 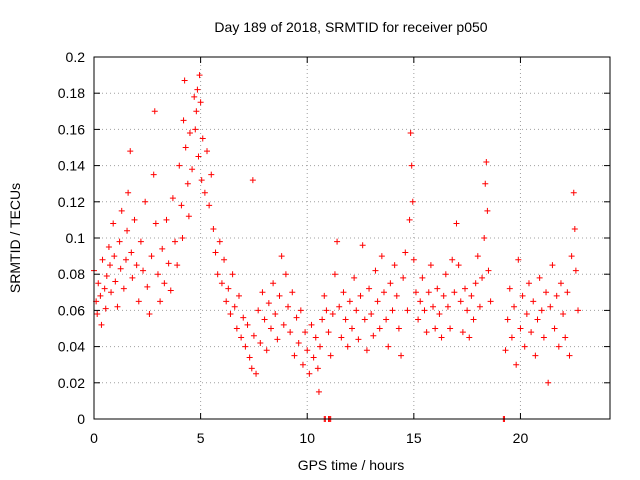 I want to click on x-axis-label: GPS time / hours, so click(x=351, y=465).